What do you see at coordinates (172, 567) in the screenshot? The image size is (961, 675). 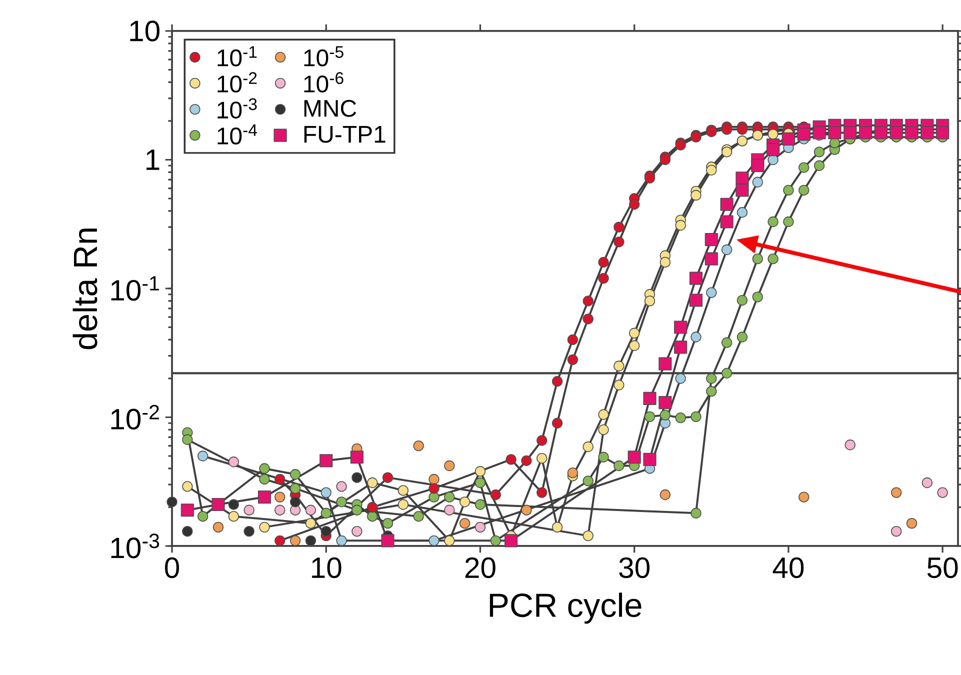 I see `x-tick-label: 0` at bounding box center [172, 567].